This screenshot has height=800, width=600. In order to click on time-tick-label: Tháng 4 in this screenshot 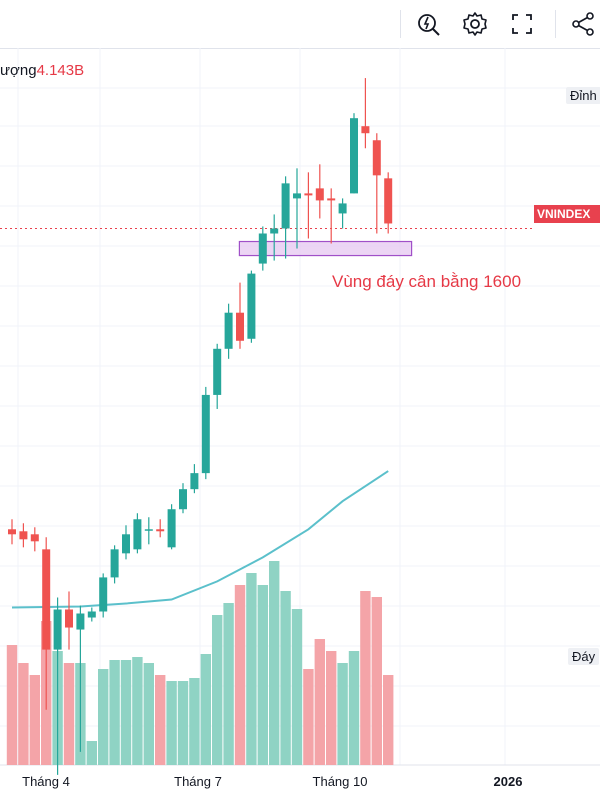, I will do `click(46, 781)`.